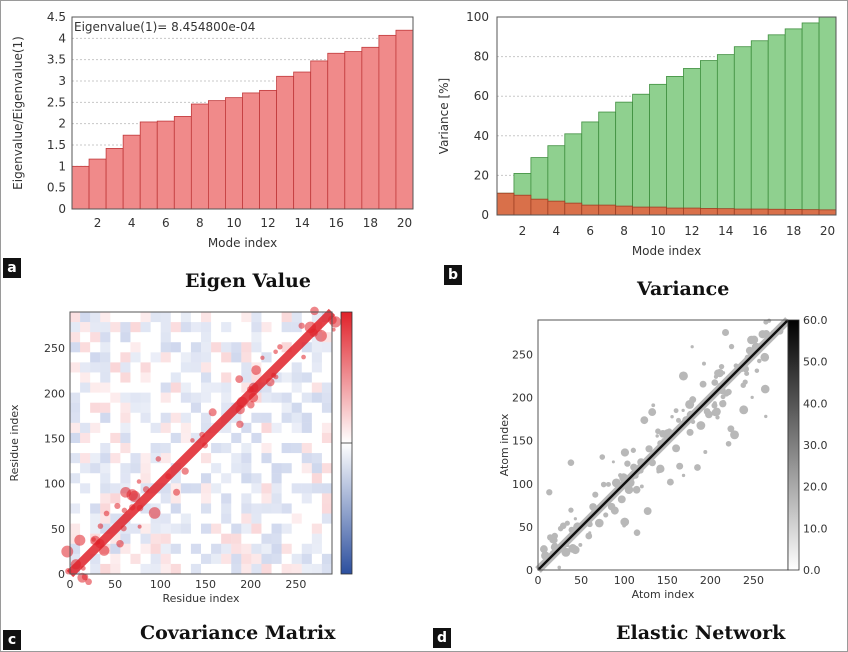 Image resolution: width=848 pixels, height=652 pixels. What do you see at coordinates (666, 251) in the screenshot?
I see `x-axis-label: Mode index` at bounding box center [666, 251].